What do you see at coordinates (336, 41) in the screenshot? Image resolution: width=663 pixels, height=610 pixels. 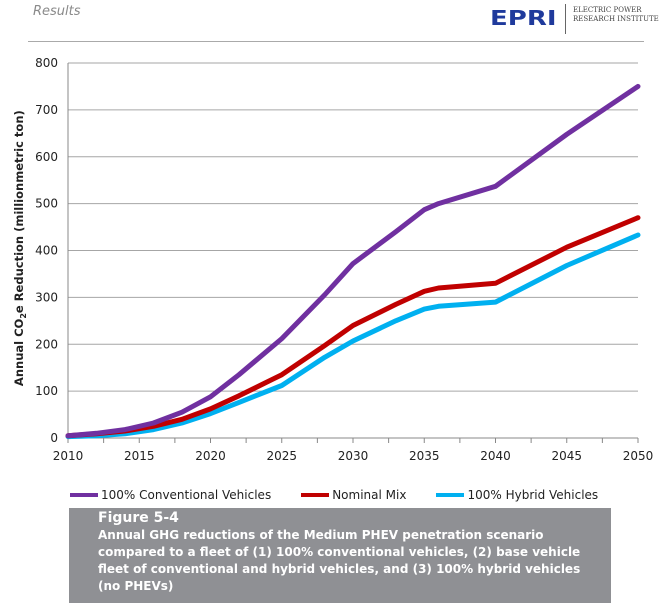 I see `header-rule` at bounding box center [336, 41].